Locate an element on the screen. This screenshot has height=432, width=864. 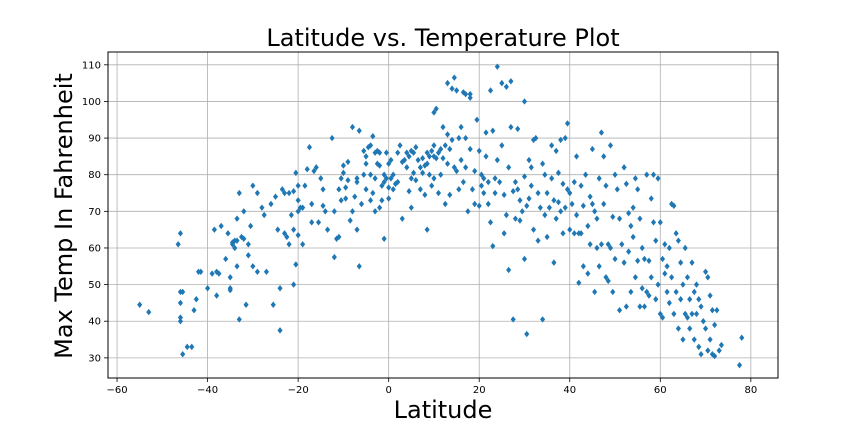
y-tick-label: 110 is located at coordinates (91, 65).